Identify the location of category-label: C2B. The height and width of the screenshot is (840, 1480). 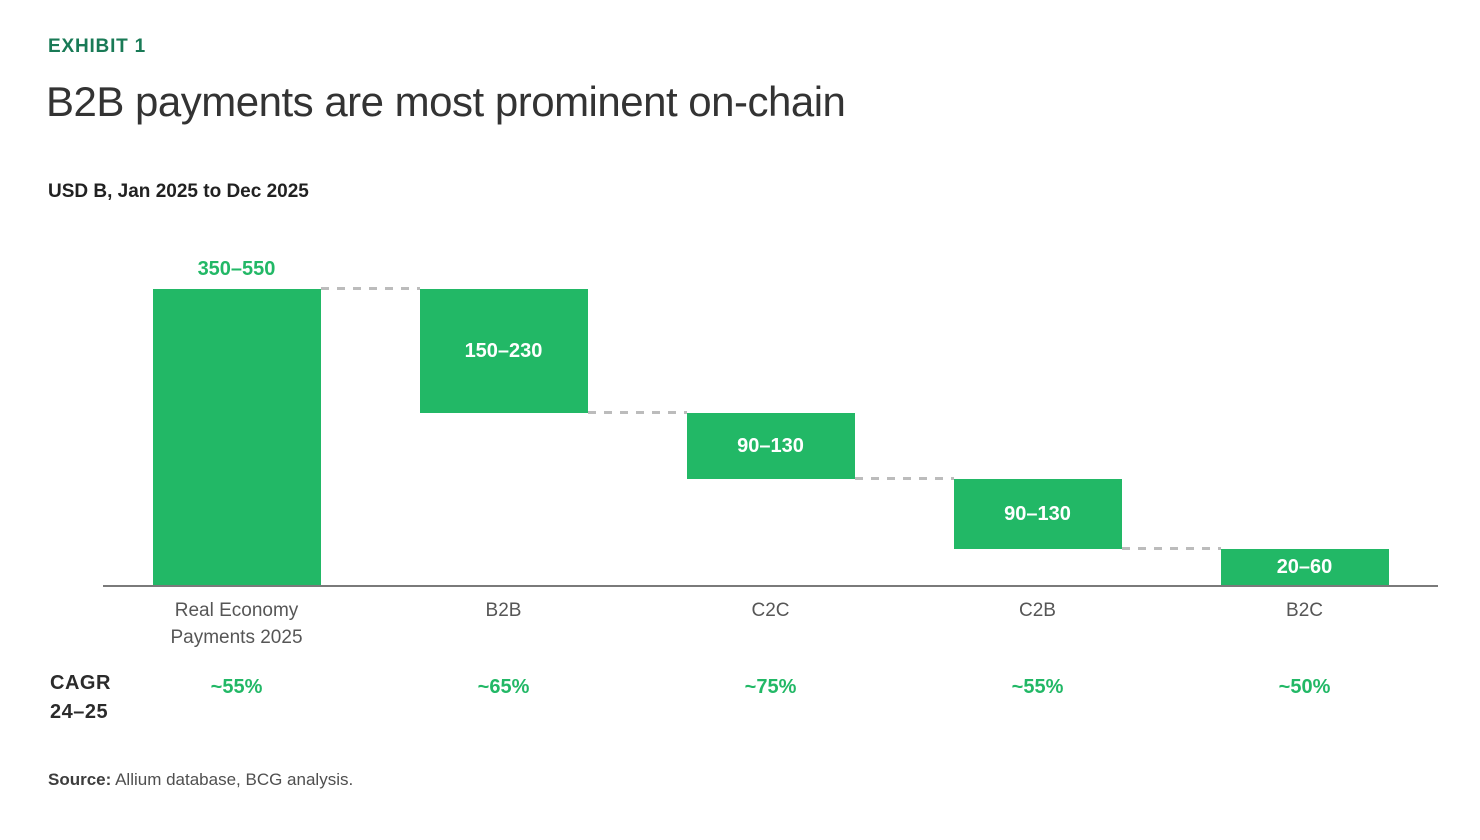
(1037, 610).